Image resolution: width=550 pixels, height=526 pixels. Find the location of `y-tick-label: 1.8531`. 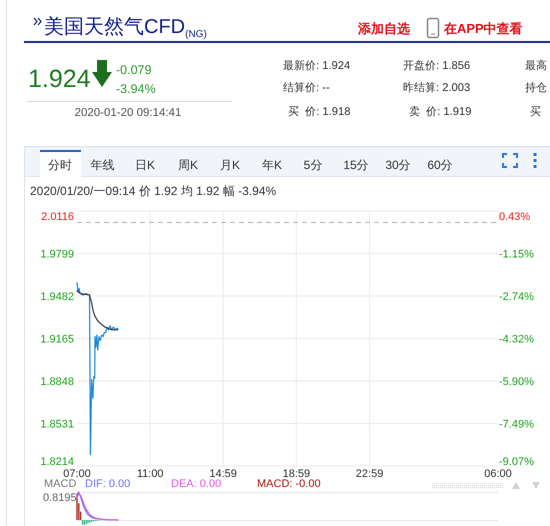

y-tick-label: 1.8531 is located at coordinates (57, 424).